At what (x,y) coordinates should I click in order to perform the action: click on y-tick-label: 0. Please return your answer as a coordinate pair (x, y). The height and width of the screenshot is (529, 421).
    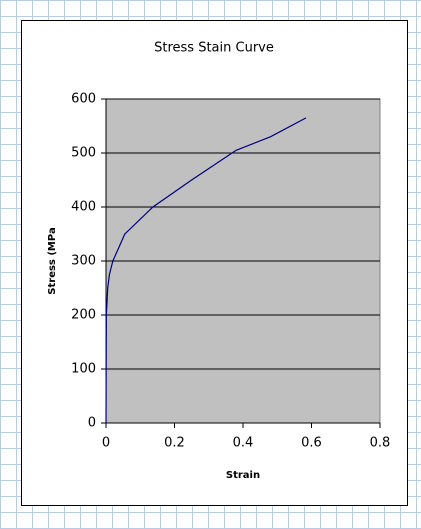
    Looking at the image, I should click on (92, 423).